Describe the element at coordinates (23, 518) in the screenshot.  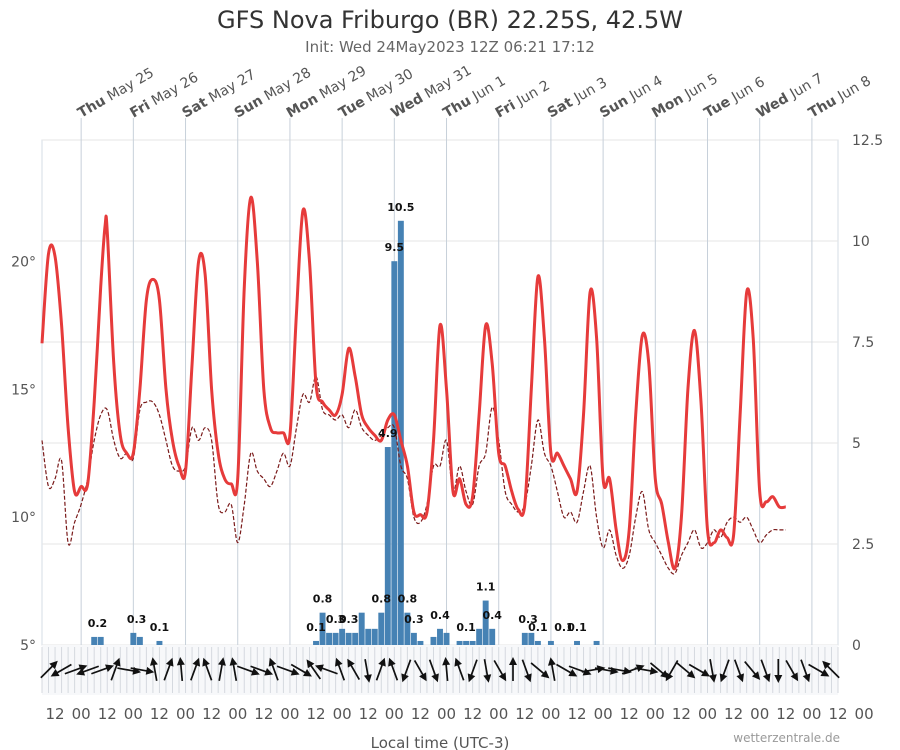
I see `left-axis-tick: 10°` at that location.